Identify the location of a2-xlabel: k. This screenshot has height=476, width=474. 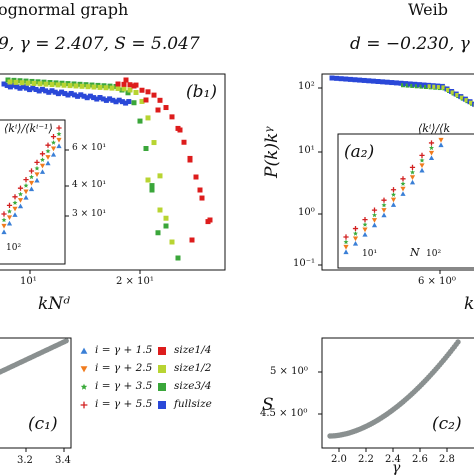
(469, 304).